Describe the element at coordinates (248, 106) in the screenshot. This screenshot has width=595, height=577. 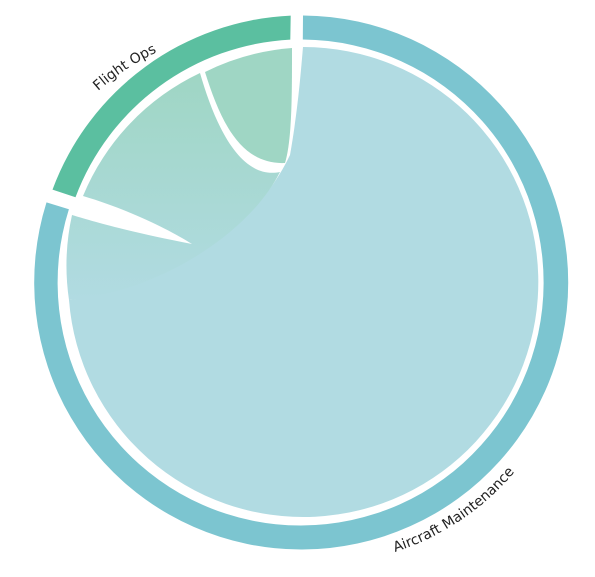
I see `ribbon-flight-ops-self` at that location.